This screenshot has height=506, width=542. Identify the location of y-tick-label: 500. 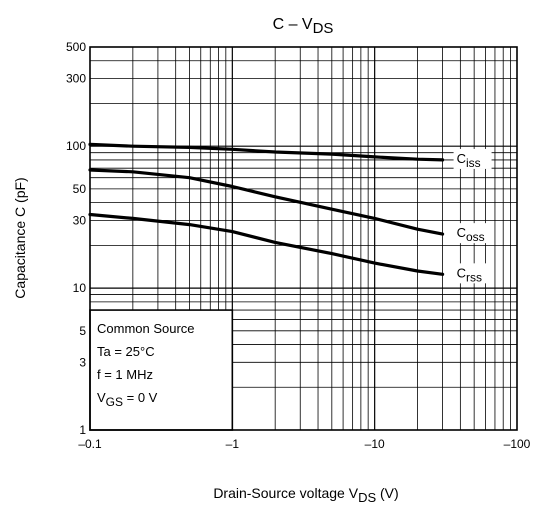
(76, 47).